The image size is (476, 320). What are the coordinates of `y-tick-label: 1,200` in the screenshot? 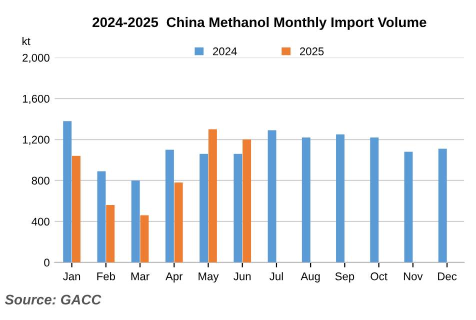 It's located at (36, 140).